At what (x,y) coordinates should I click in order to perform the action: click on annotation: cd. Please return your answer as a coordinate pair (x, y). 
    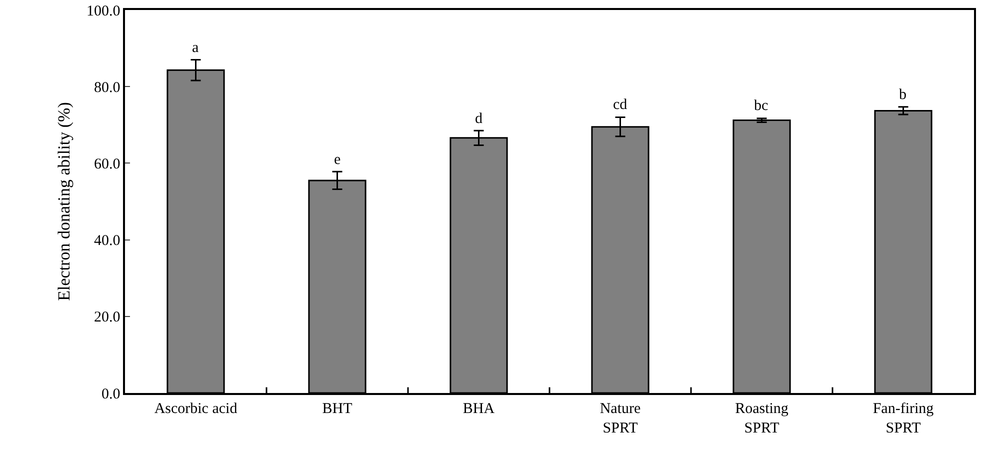
    Looking at the image, I should click on (620, 105).